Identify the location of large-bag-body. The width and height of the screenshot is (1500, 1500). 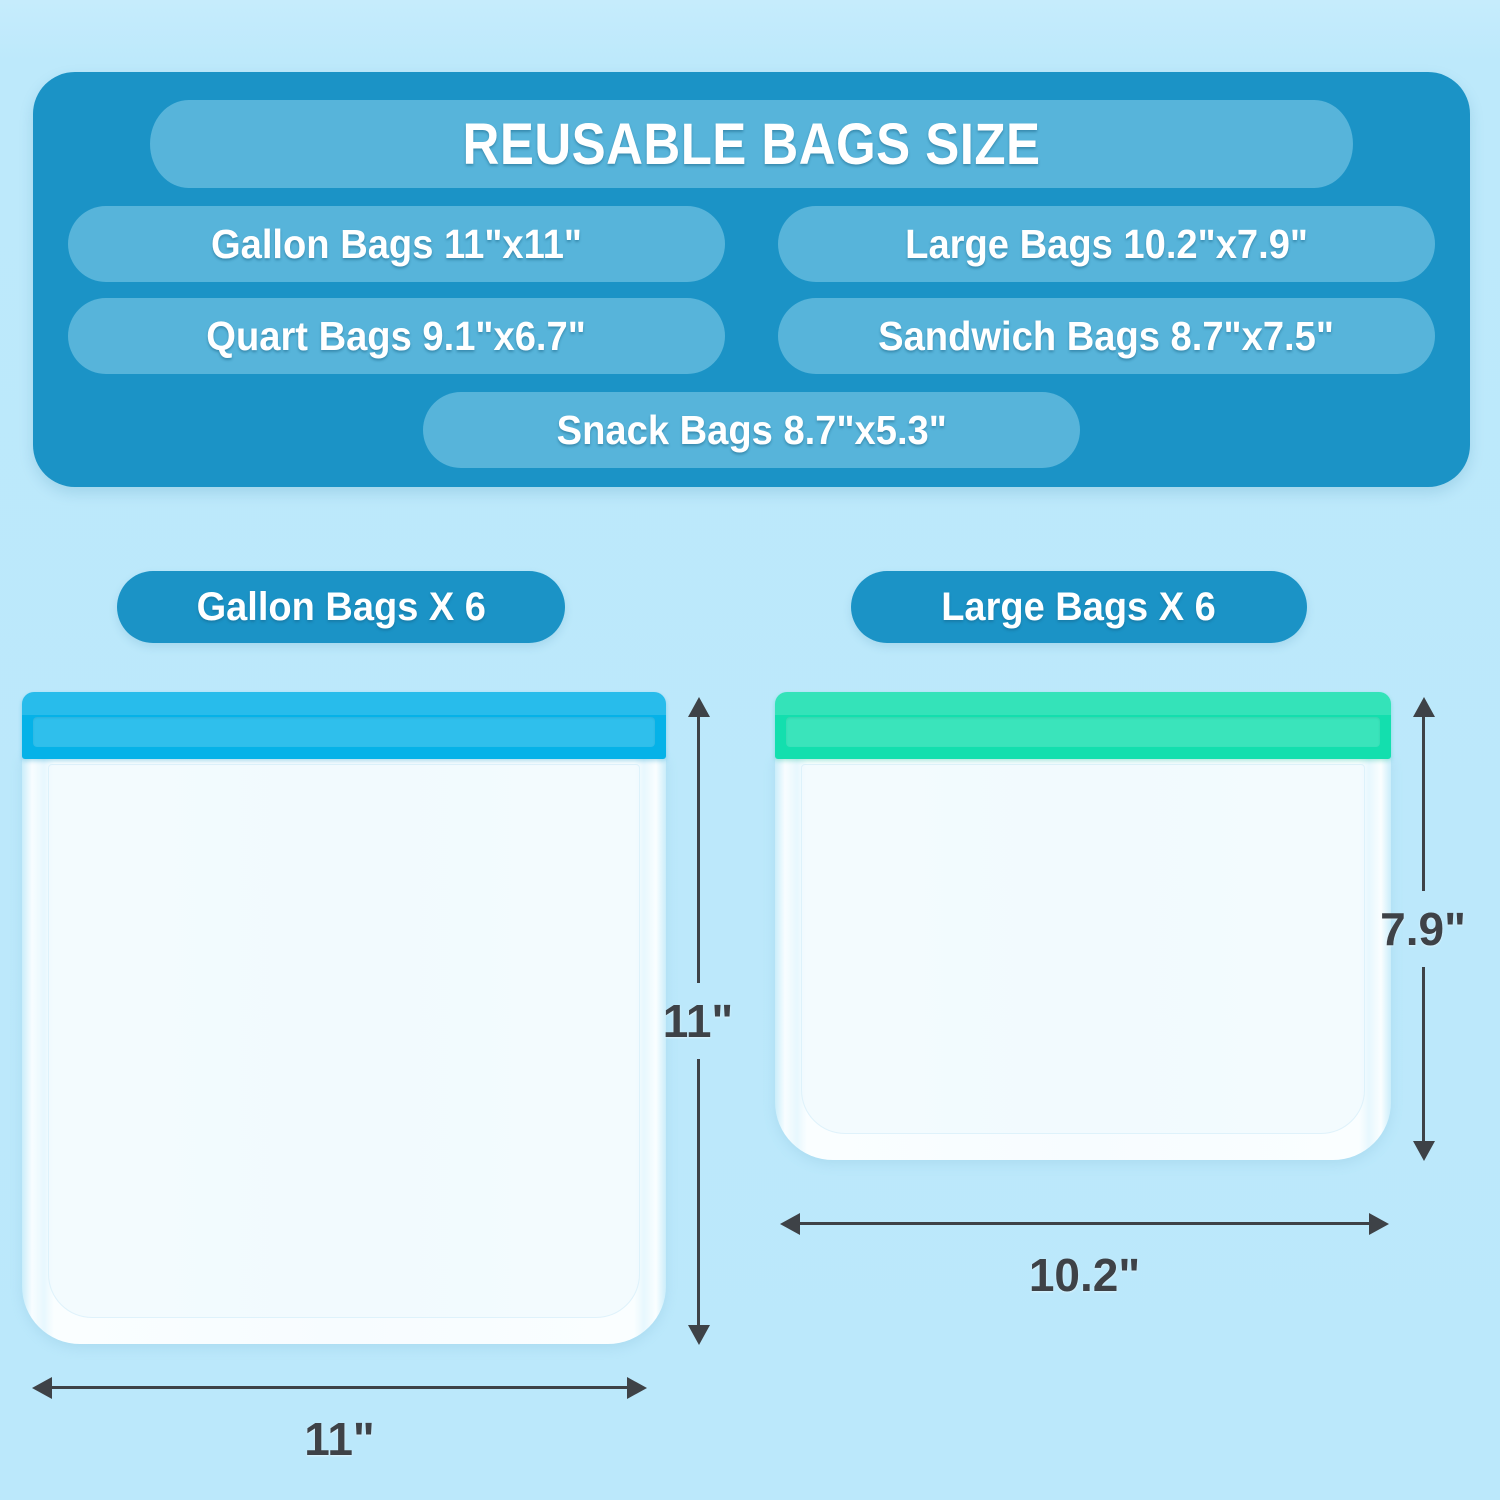
(1083, 956).